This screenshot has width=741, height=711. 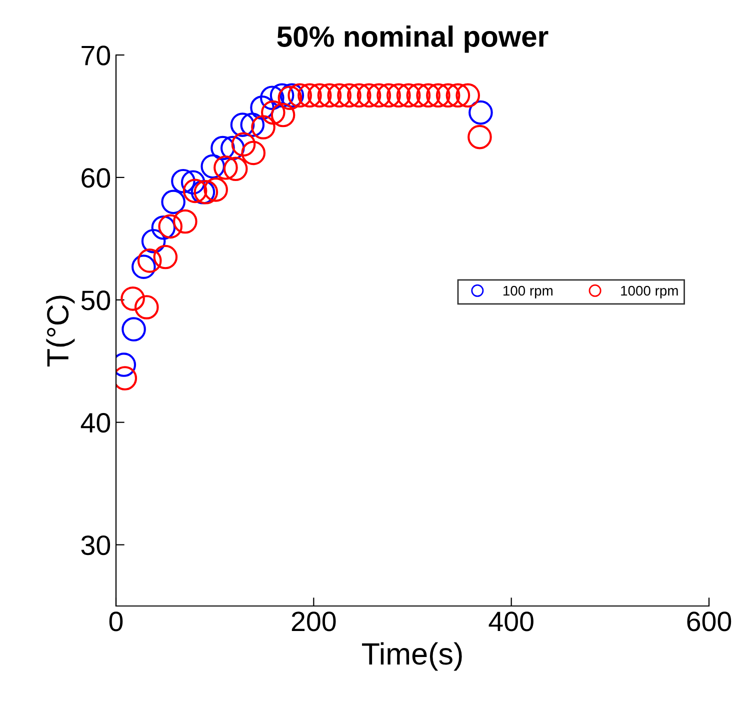 What do you see at coordinates (95, 545) in the screenshot?
I see `y-tick-label: 30` at bounding box center [95, 545].